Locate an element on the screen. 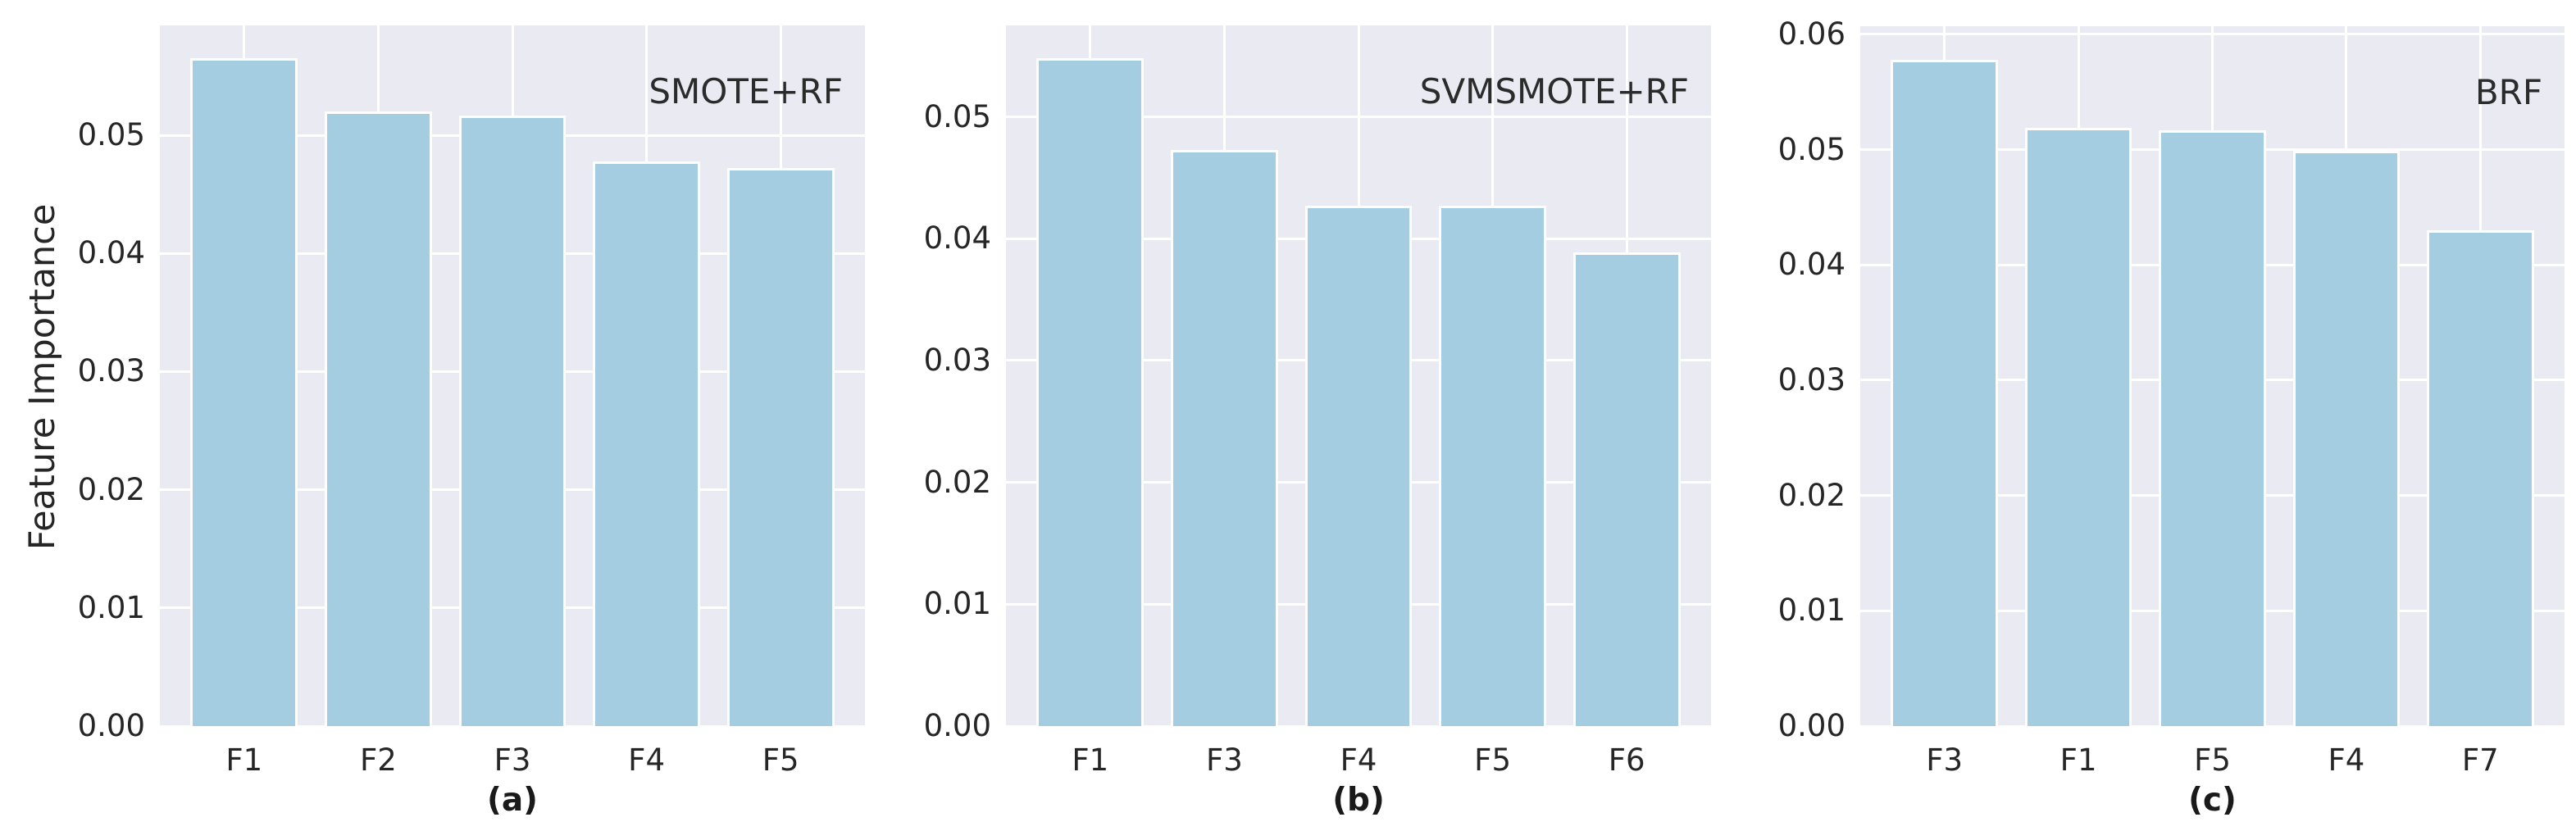  panel-b-ytick-label: 0.01 is located at coordinates (957, 604).